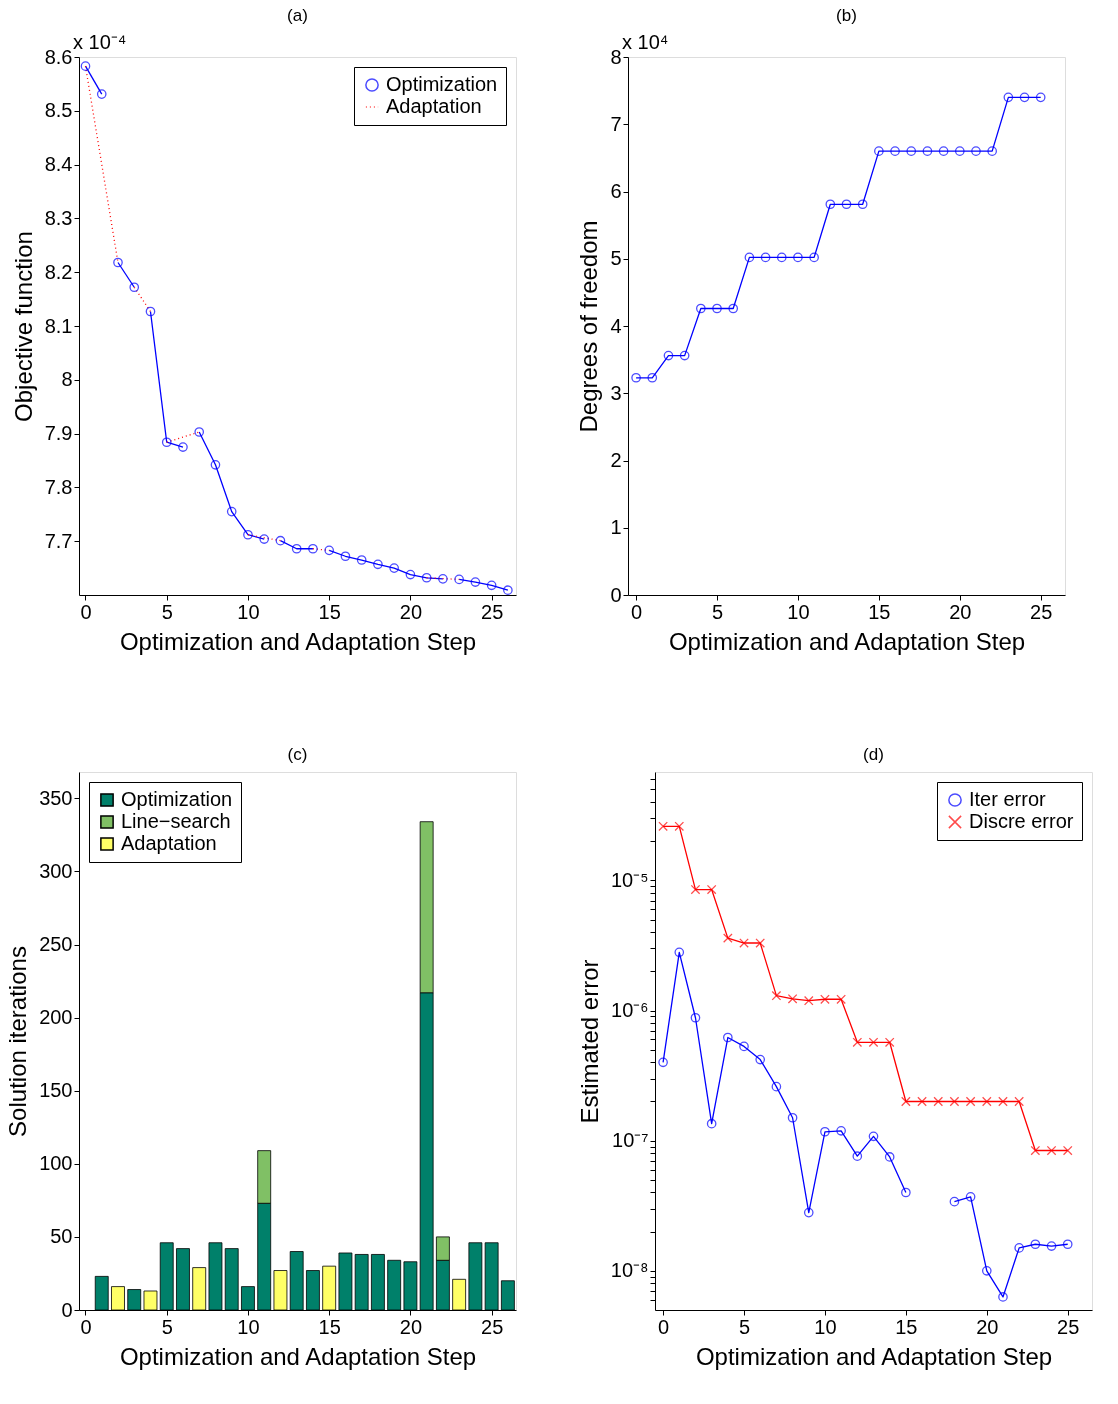 The height and width of the screenshot is (1404, 1118). What do you see at coordinates (23, 326) in the screenshot?
I see `y-axis-title: Objective function` at bounding box center [23, 326].